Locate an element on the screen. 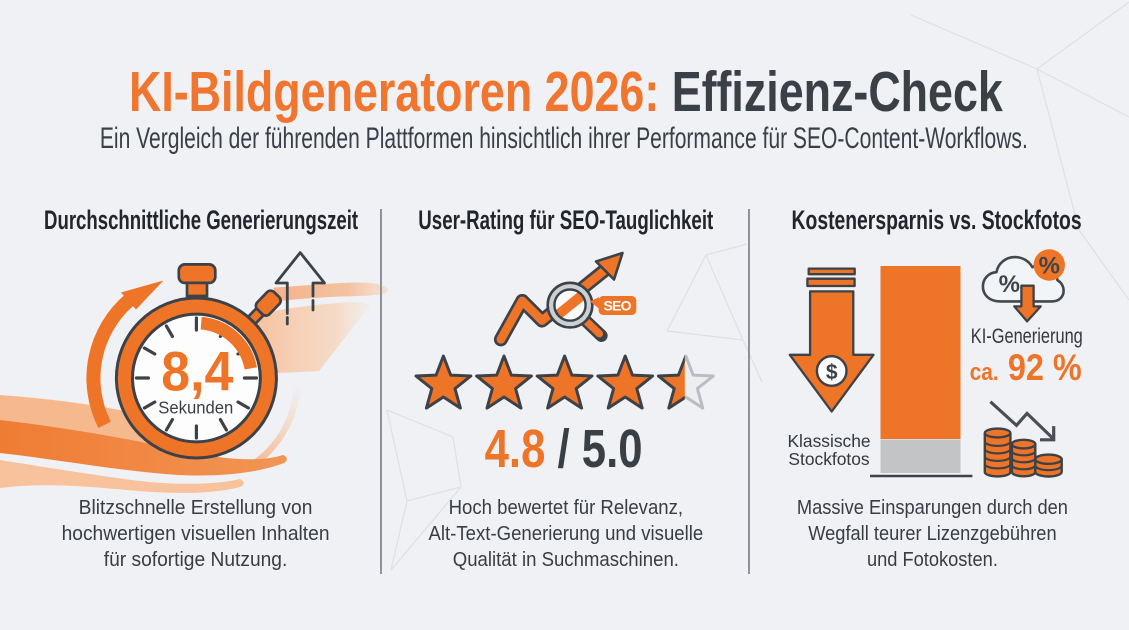 This screenshot has height=630, width=1129. svg-text: Sekunden is located at coordinates (195, 408).